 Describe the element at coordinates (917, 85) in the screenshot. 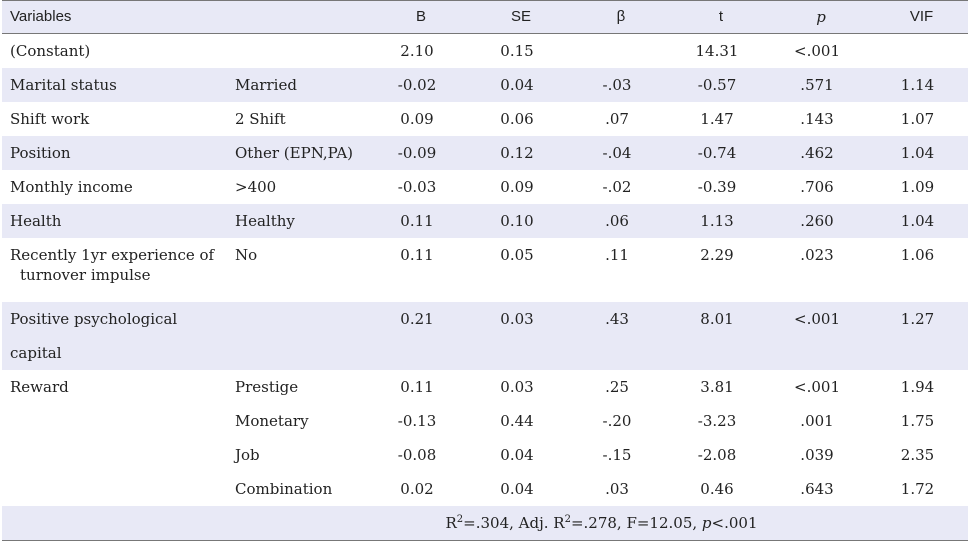

I see `vif-cell: 1.14` at that location.